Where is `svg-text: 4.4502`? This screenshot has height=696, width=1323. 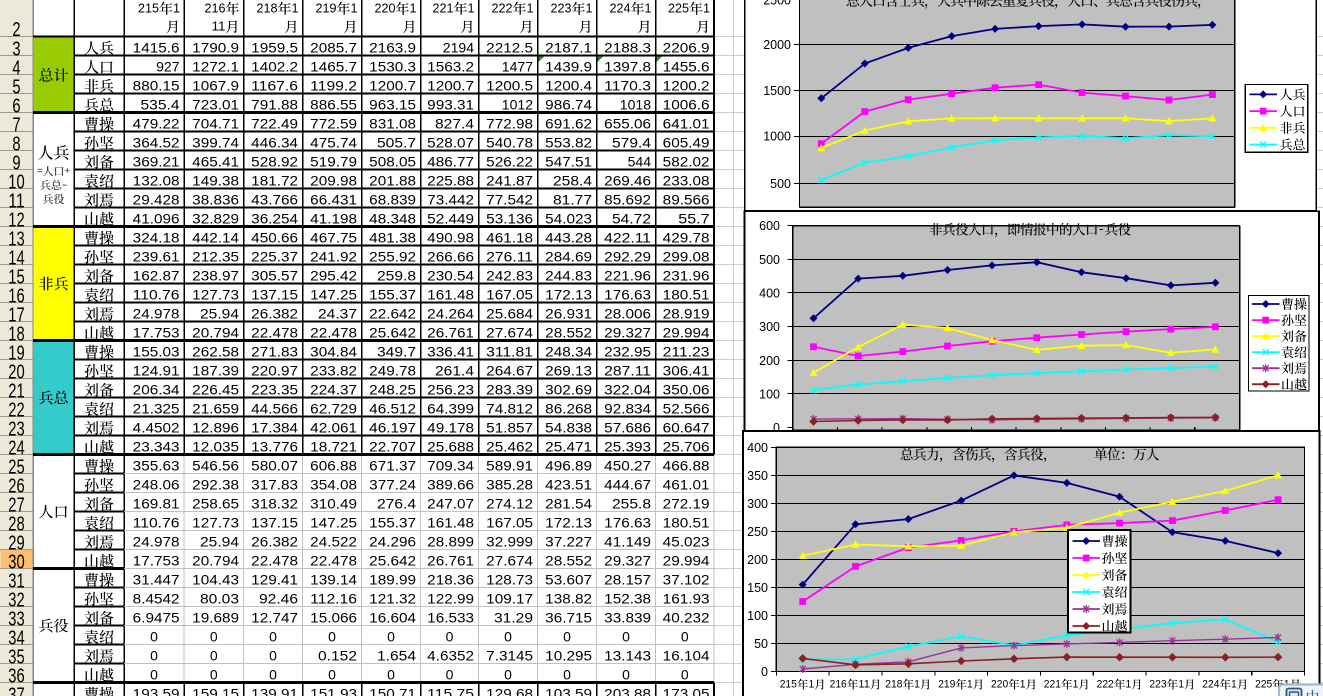
svg-text: 4.4502 is located at coordinates (156, 428).